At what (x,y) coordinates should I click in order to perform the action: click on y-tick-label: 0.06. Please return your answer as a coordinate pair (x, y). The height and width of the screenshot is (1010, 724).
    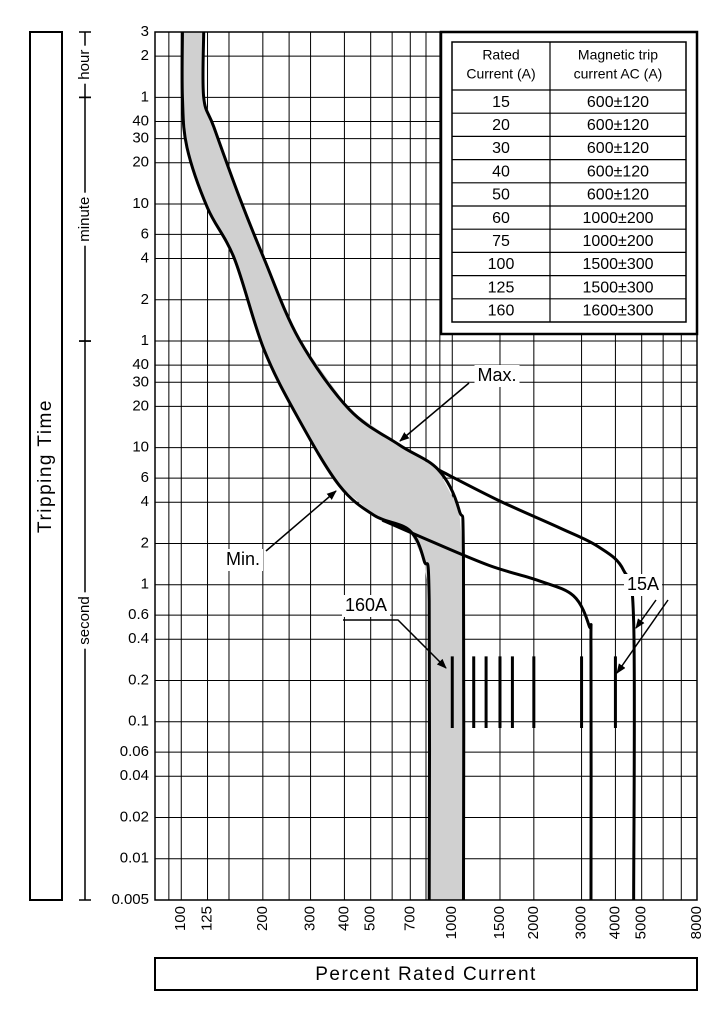
    Looking at the image, I should click on (134, 751).